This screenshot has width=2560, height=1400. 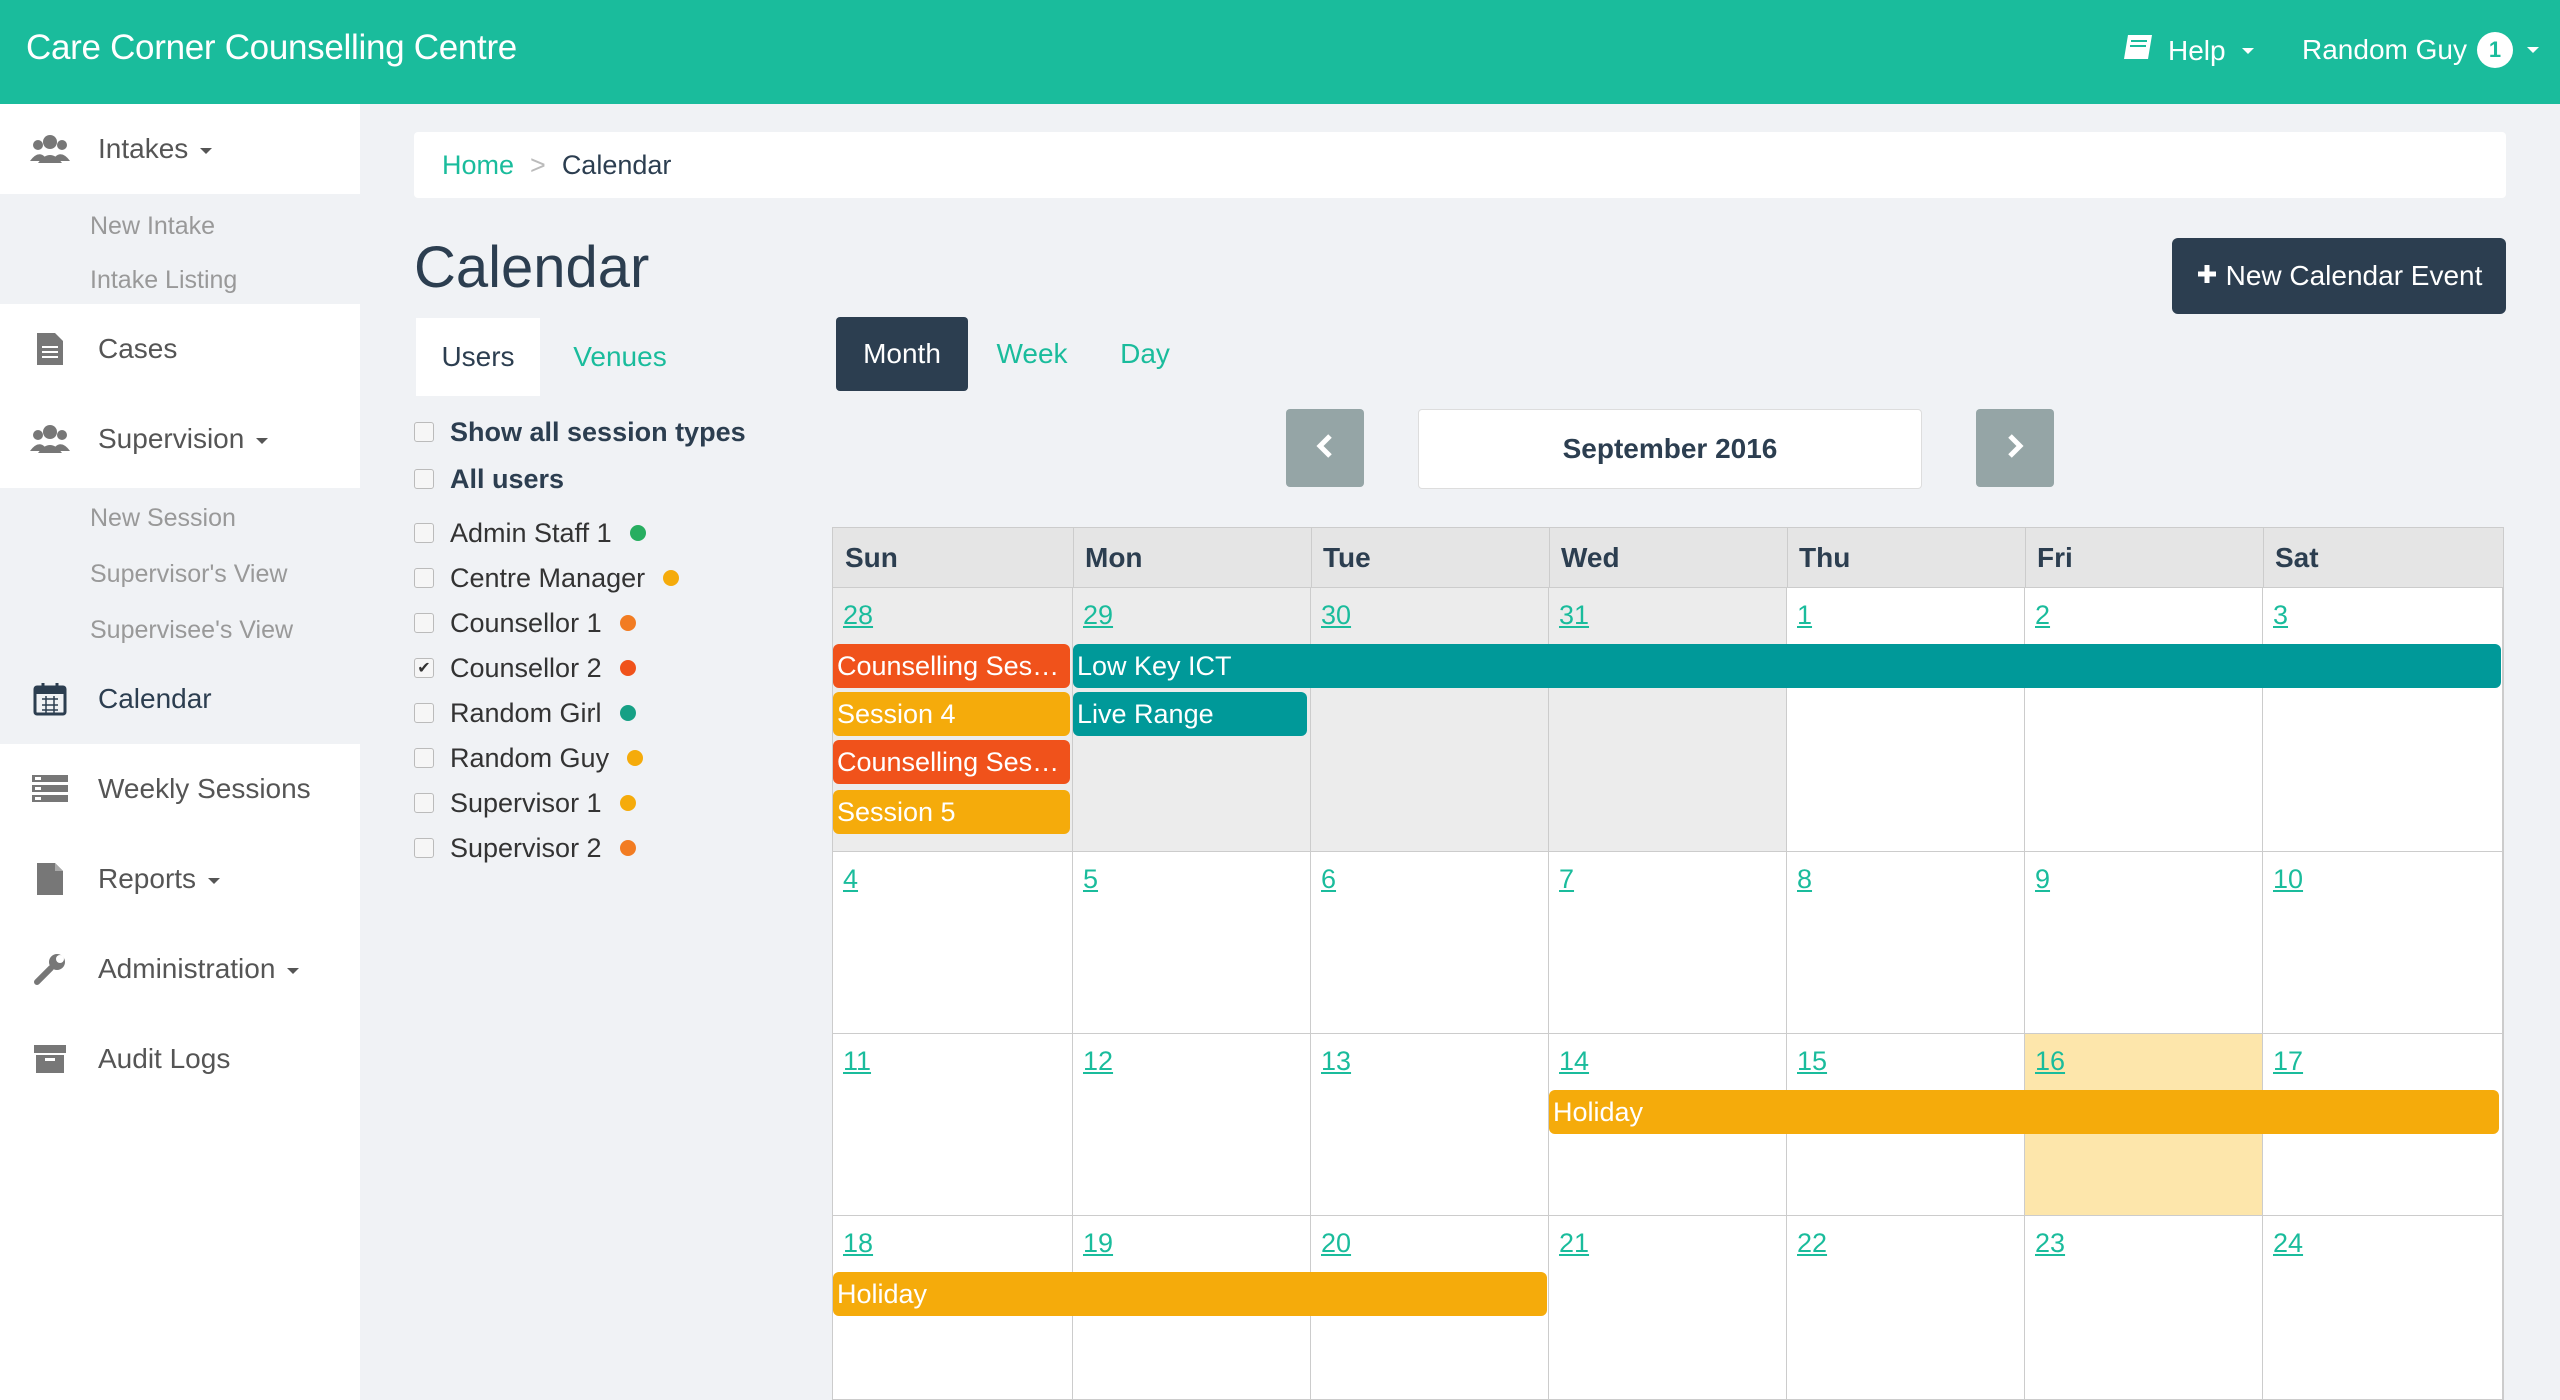 What do you see at coordinates (1430, 720) in the screenshot?
I see `calendar-day-cell: 30` at bounding box center [1430, 720].